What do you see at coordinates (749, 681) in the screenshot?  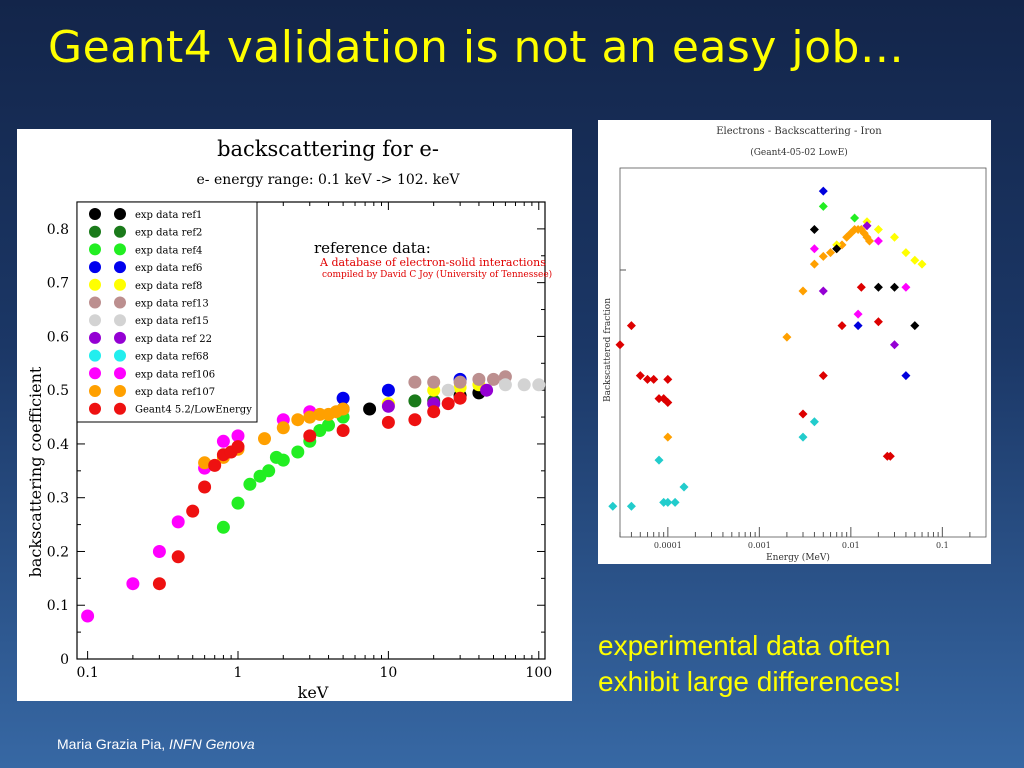 I see `caption-line-2: exhibit large differences!` at bounding box center [749, 681].